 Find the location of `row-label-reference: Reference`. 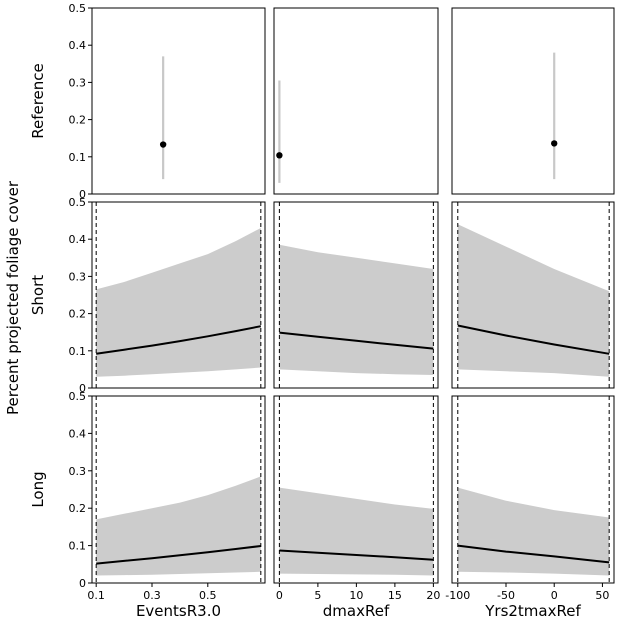

row-label-reference: Reference is located at coordinates (38, 101).